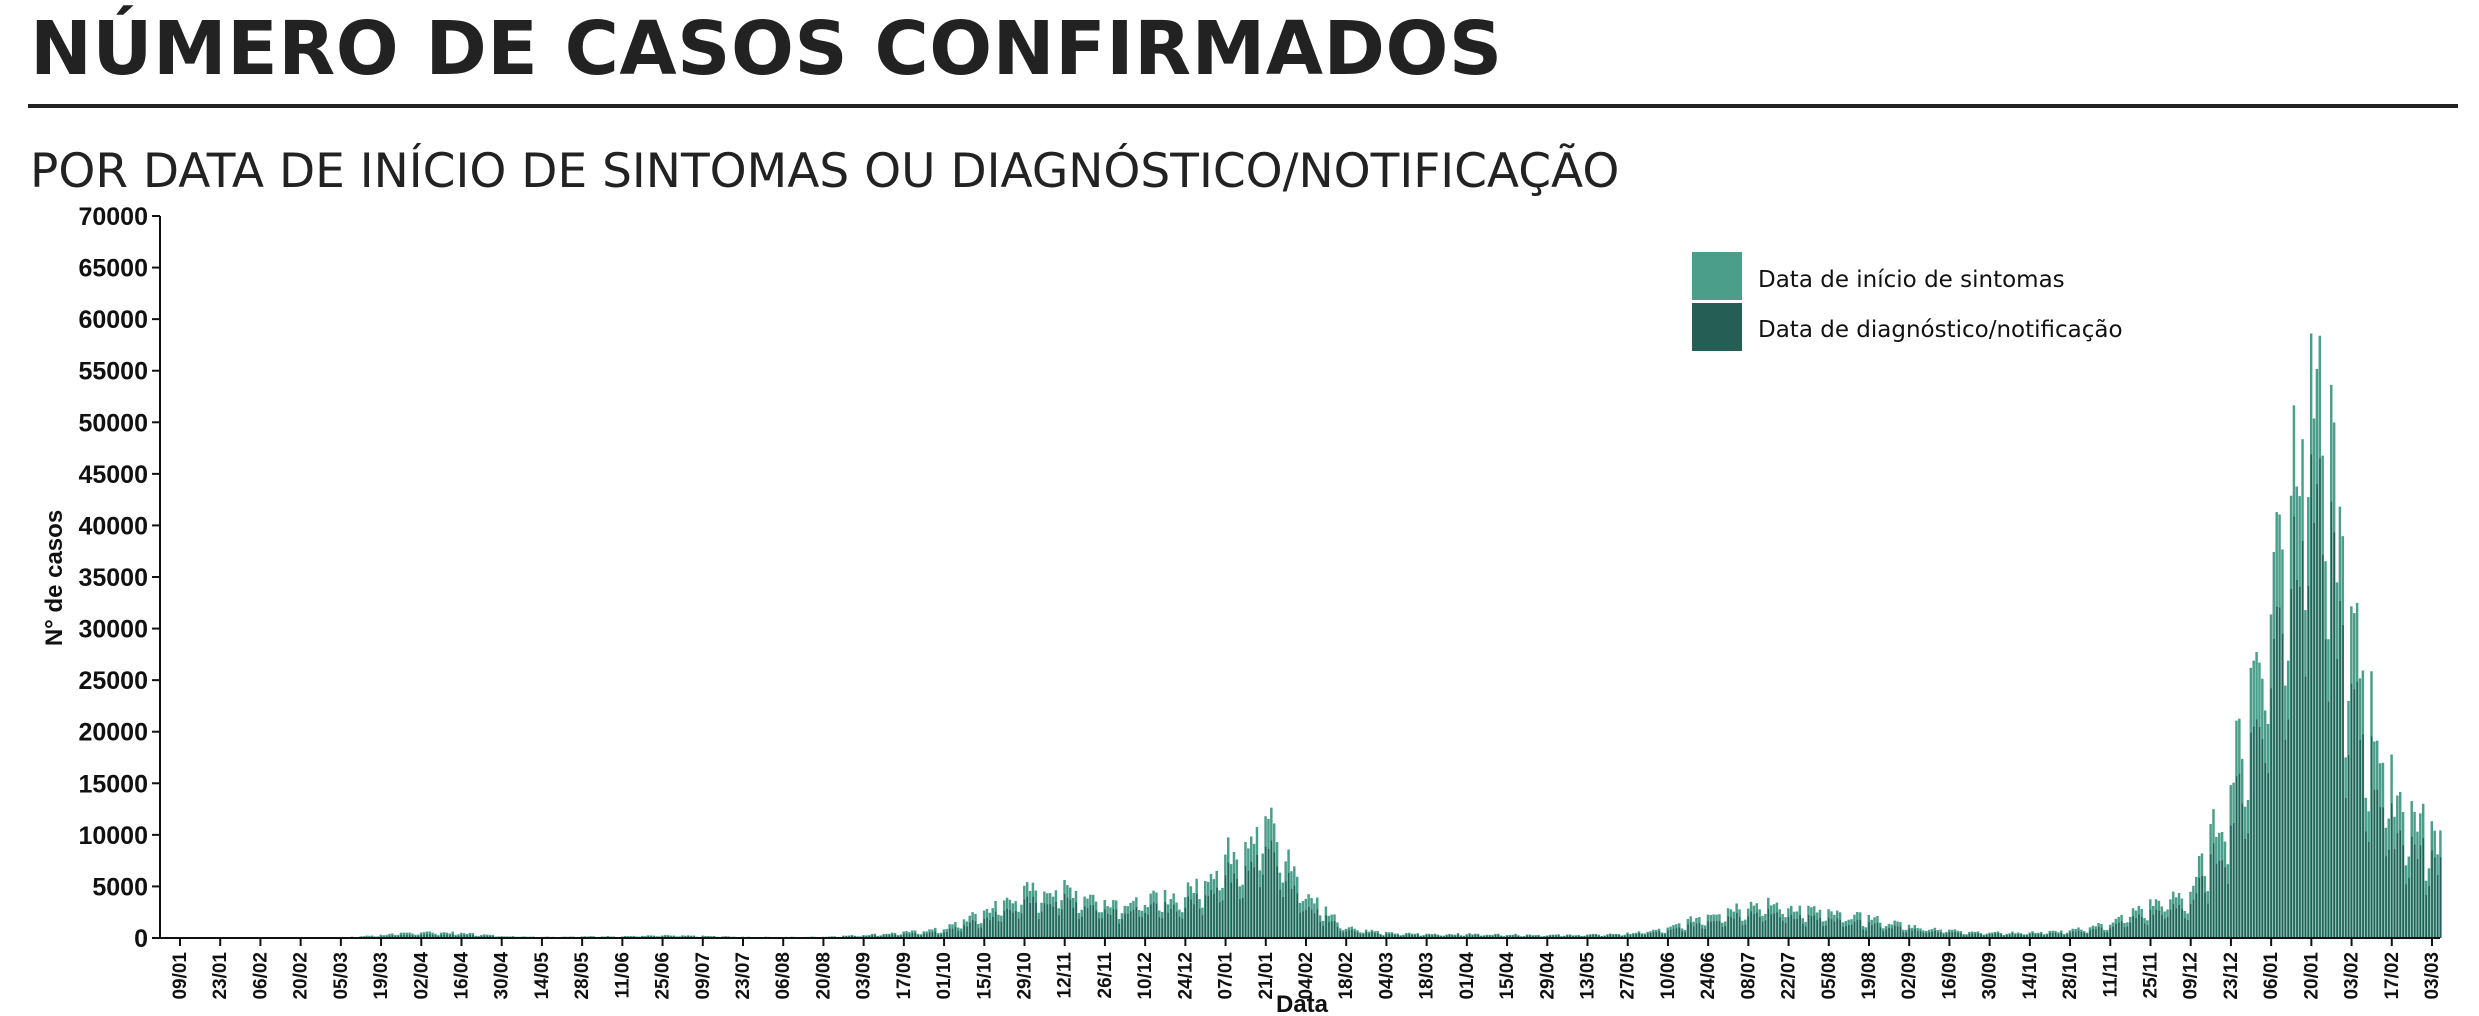  What do you see at coordinates (1065, 975) in the screenshot?
I see `x-tick-label: 12/11` at bounding box center [1065, 975].